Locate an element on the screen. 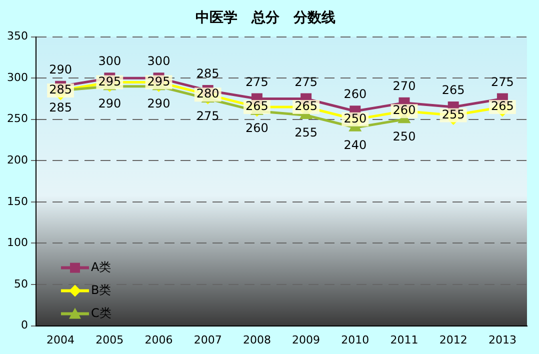 This screenshot has width=539, height=354. x-tick-label: 2012 is located at coordinates (453, 339).